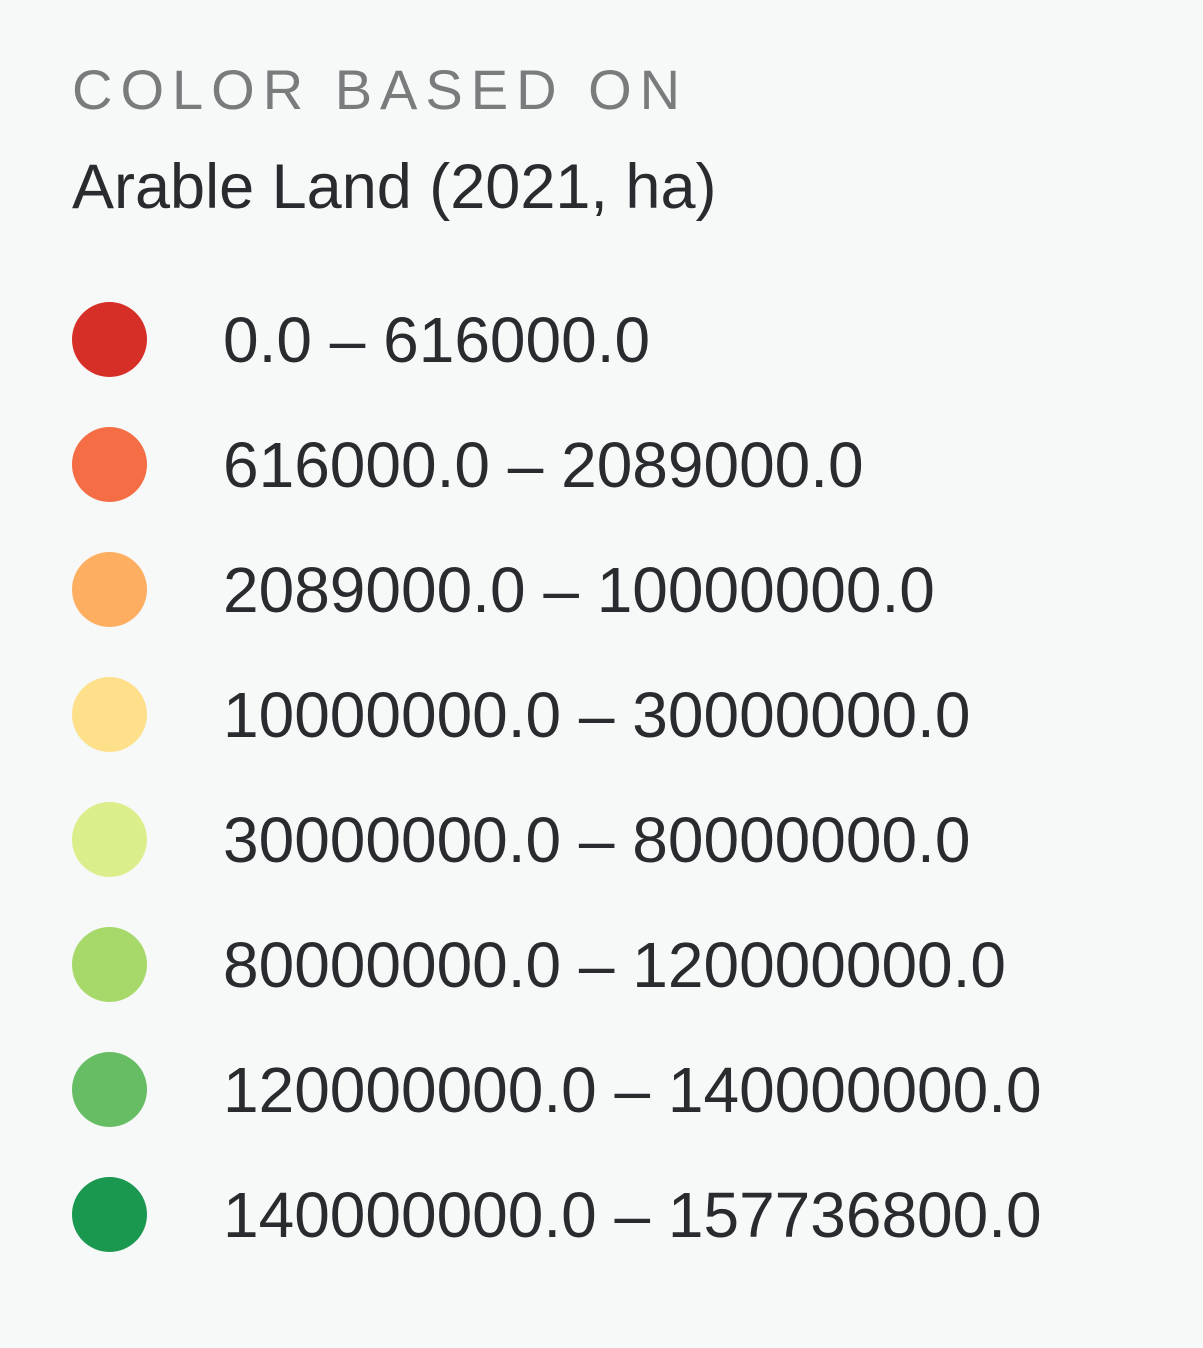 This screenshot has height=1348, width=1203. Describe the element at coordinates (394, 187) in the screenshot. I see `legend-title: Arable Land (2021, ha)` at that location.